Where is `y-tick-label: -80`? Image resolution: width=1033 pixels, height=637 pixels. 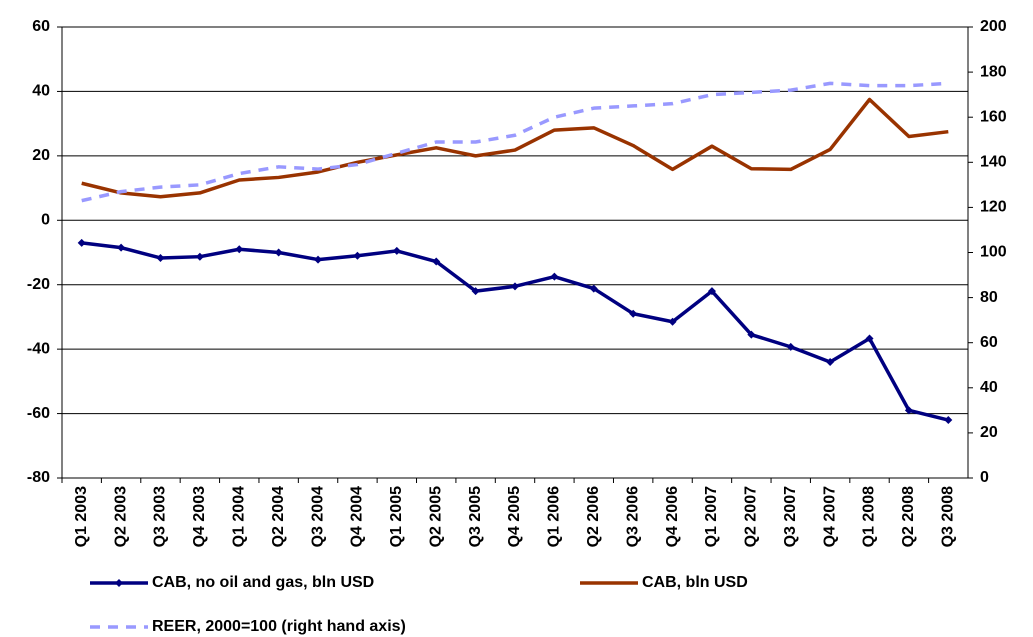
y-tick-label: -80 is located at coordinates (38, 477).